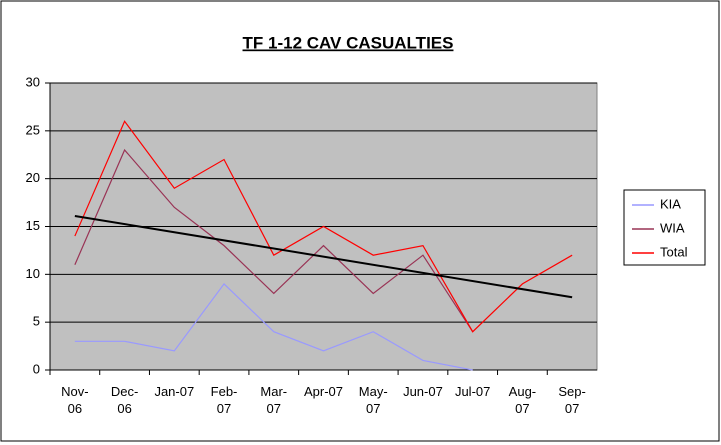  I want to click on x-tick-label: Aug-07, so click(522, 400).